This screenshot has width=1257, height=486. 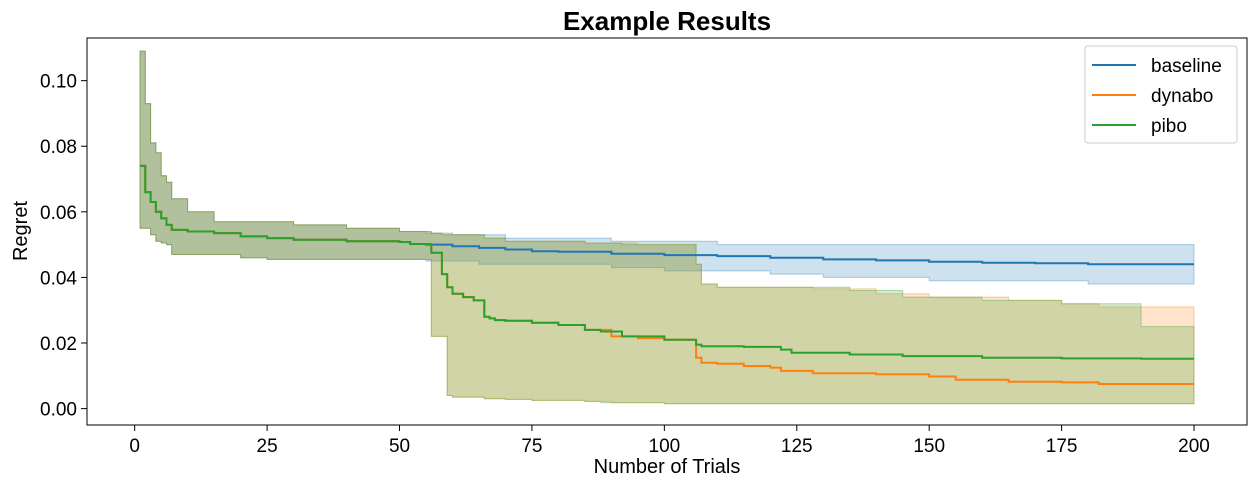 What do you see at coordinates (58, 213) in the screenshot?
I see `y-tick-label: 0.06` at bounding box center [58, 213].